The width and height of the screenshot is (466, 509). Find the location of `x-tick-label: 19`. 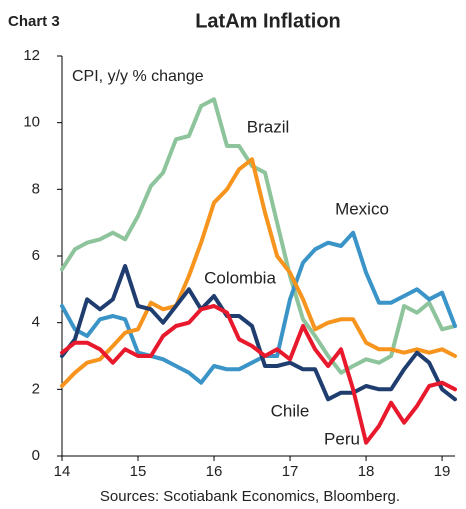

x-tick-label: 19 is located at coordinates (442, 471).